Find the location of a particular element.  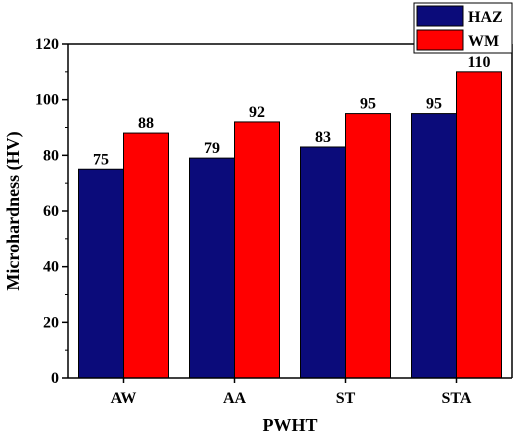

bar-wm-st is located at coordinates (368, 246).